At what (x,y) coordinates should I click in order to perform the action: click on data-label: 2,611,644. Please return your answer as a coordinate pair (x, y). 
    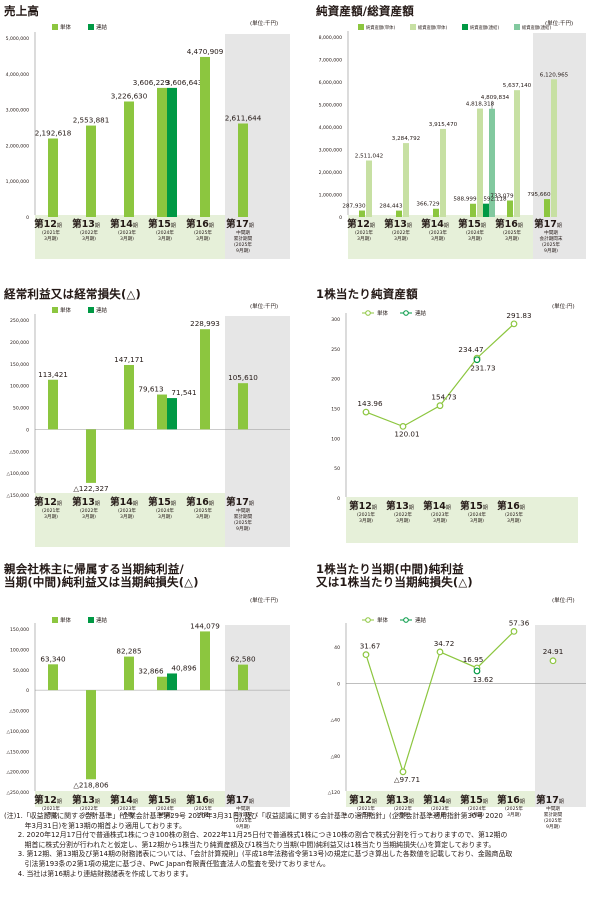
    Looking at the image, I should click on (243, 118).